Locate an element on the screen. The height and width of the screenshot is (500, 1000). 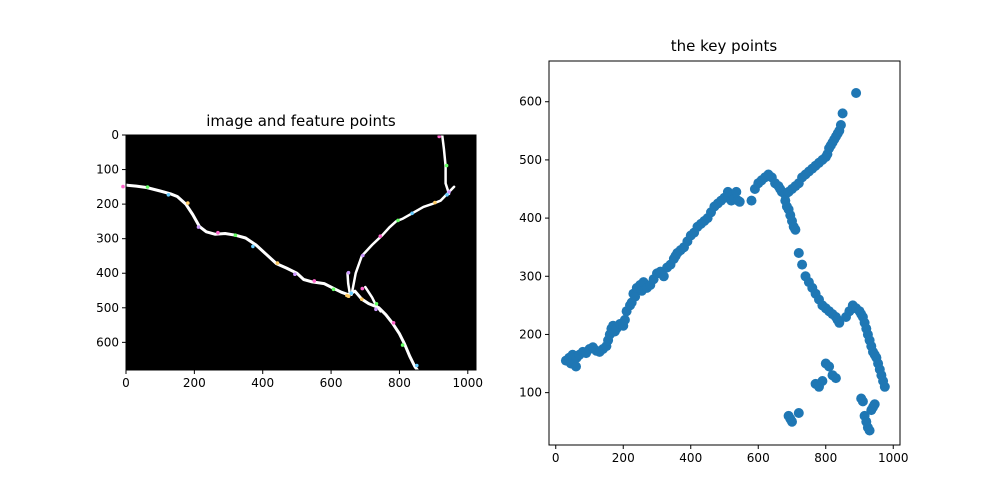
scatter-panel-title: the key points is located at coordinates (724, 46).